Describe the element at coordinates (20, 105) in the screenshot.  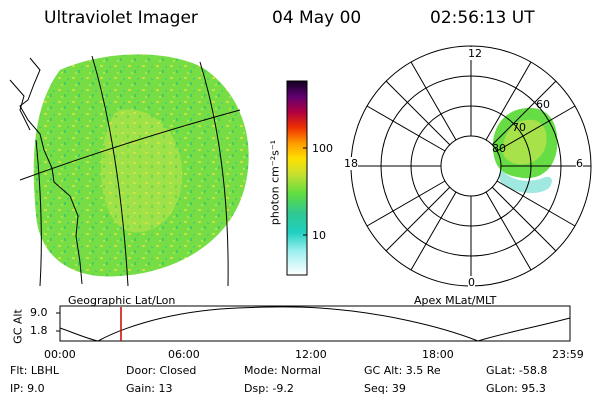
I see `coastline-west` at that location.